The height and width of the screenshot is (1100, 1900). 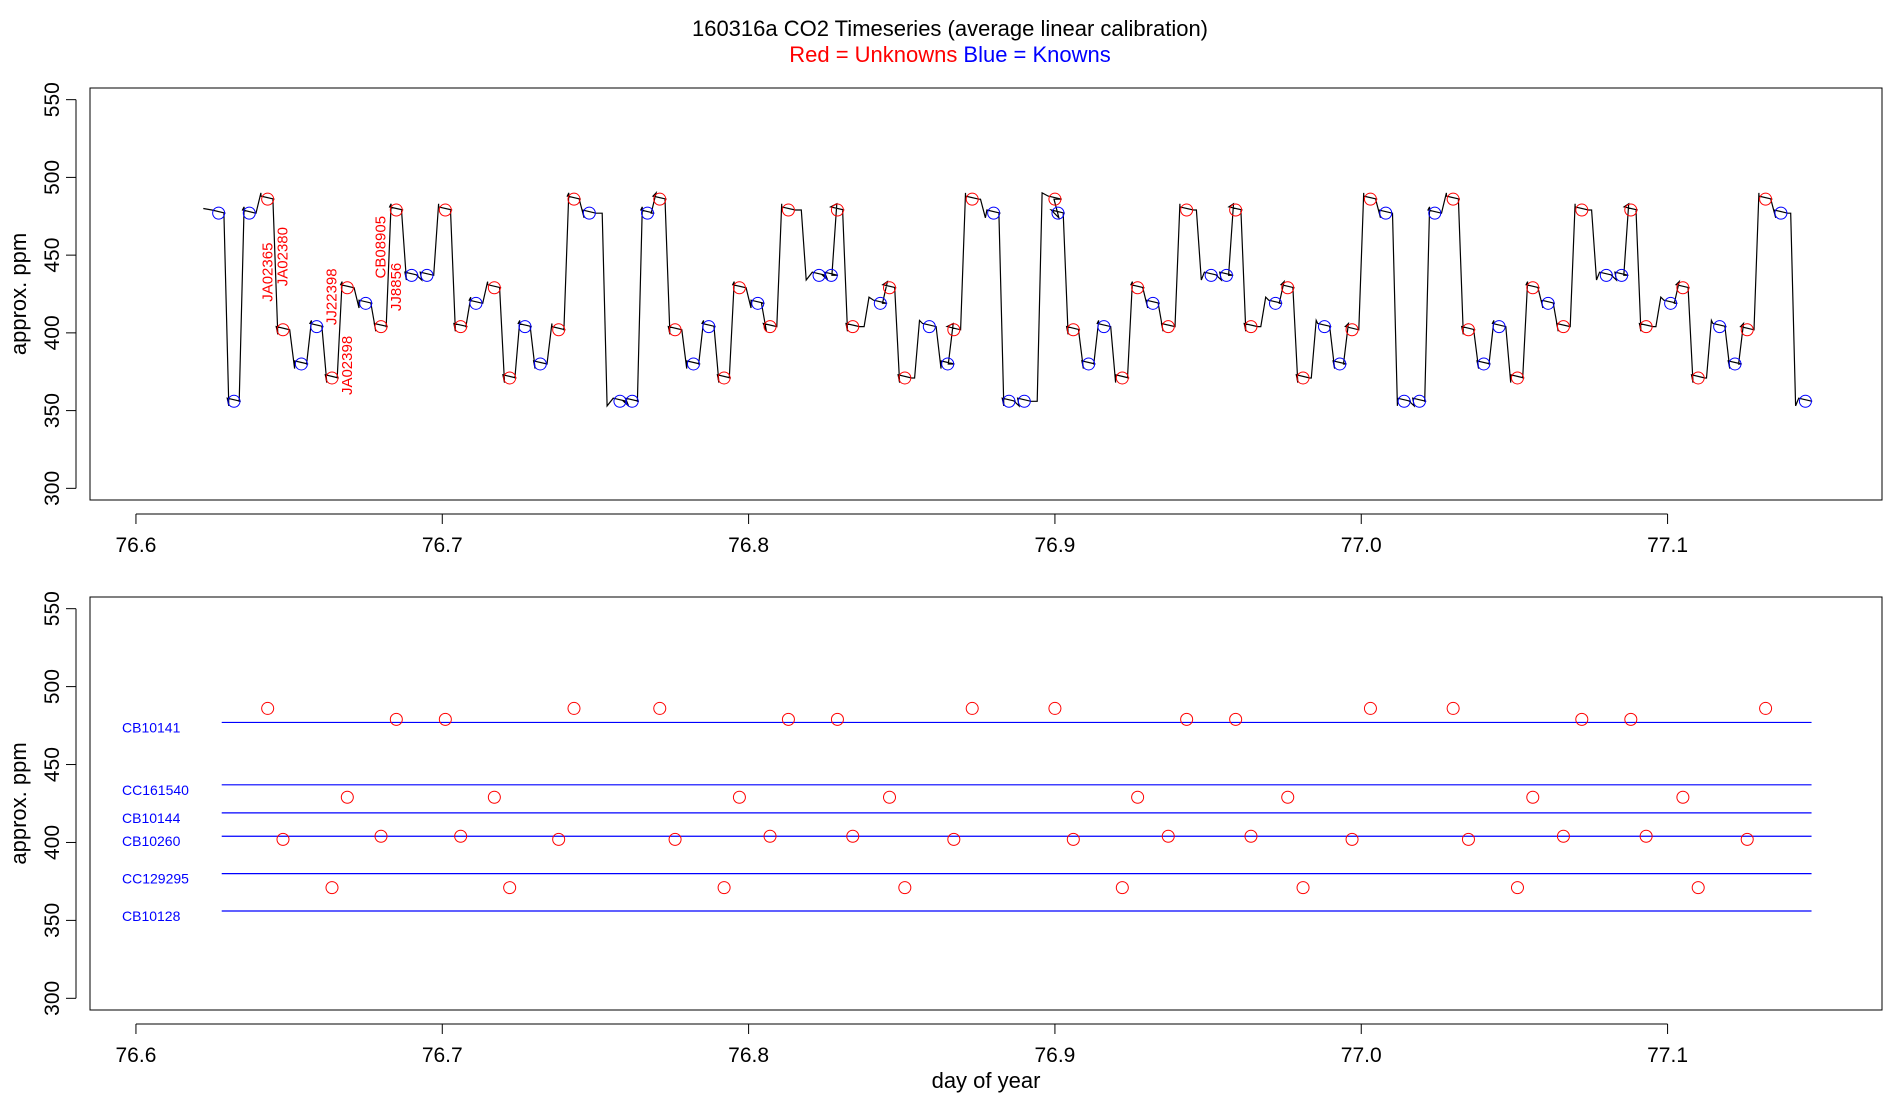 What do you see at coordinates (950, 54) in the screenshot?
I see `chart-subtitle: Red = Unknowns Blue = Knowns` at bounding box center [950, 54].